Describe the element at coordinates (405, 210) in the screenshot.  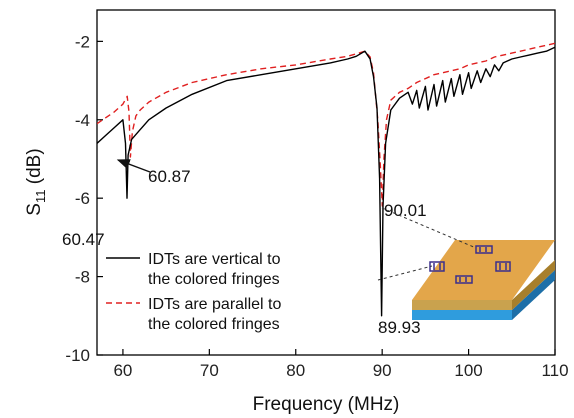
I see `annotation-90-01: 90.01` at that location.